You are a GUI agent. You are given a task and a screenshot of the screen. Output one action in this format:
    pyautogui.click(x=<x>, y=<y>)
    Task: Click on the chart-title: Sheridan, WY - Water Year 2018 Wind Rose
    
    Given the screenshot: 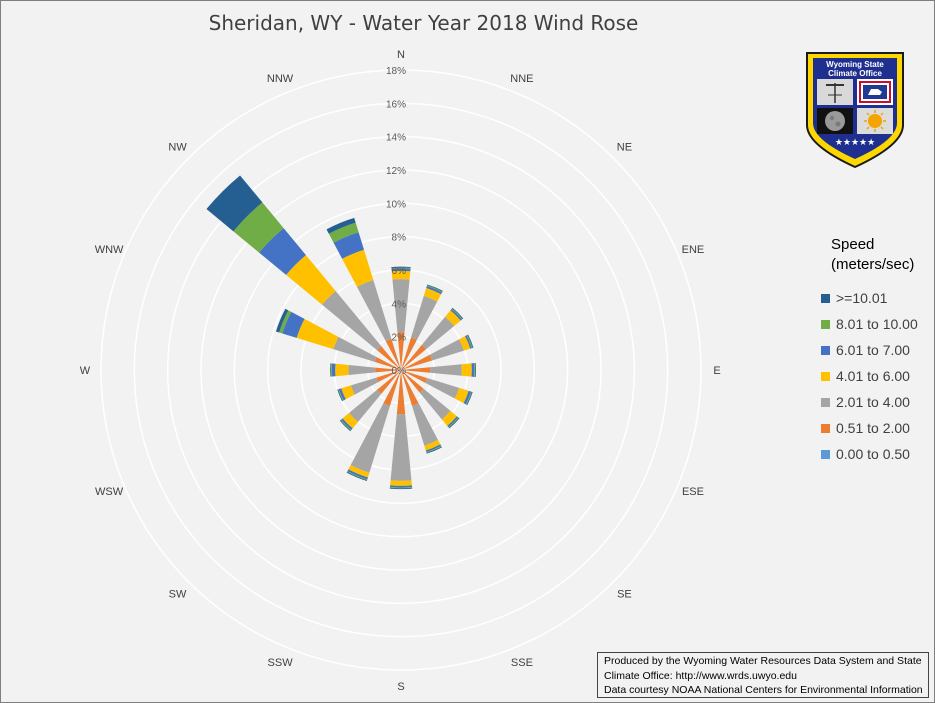 What is the action you would take?
    pyautogui.click(x=423, y=23)
    